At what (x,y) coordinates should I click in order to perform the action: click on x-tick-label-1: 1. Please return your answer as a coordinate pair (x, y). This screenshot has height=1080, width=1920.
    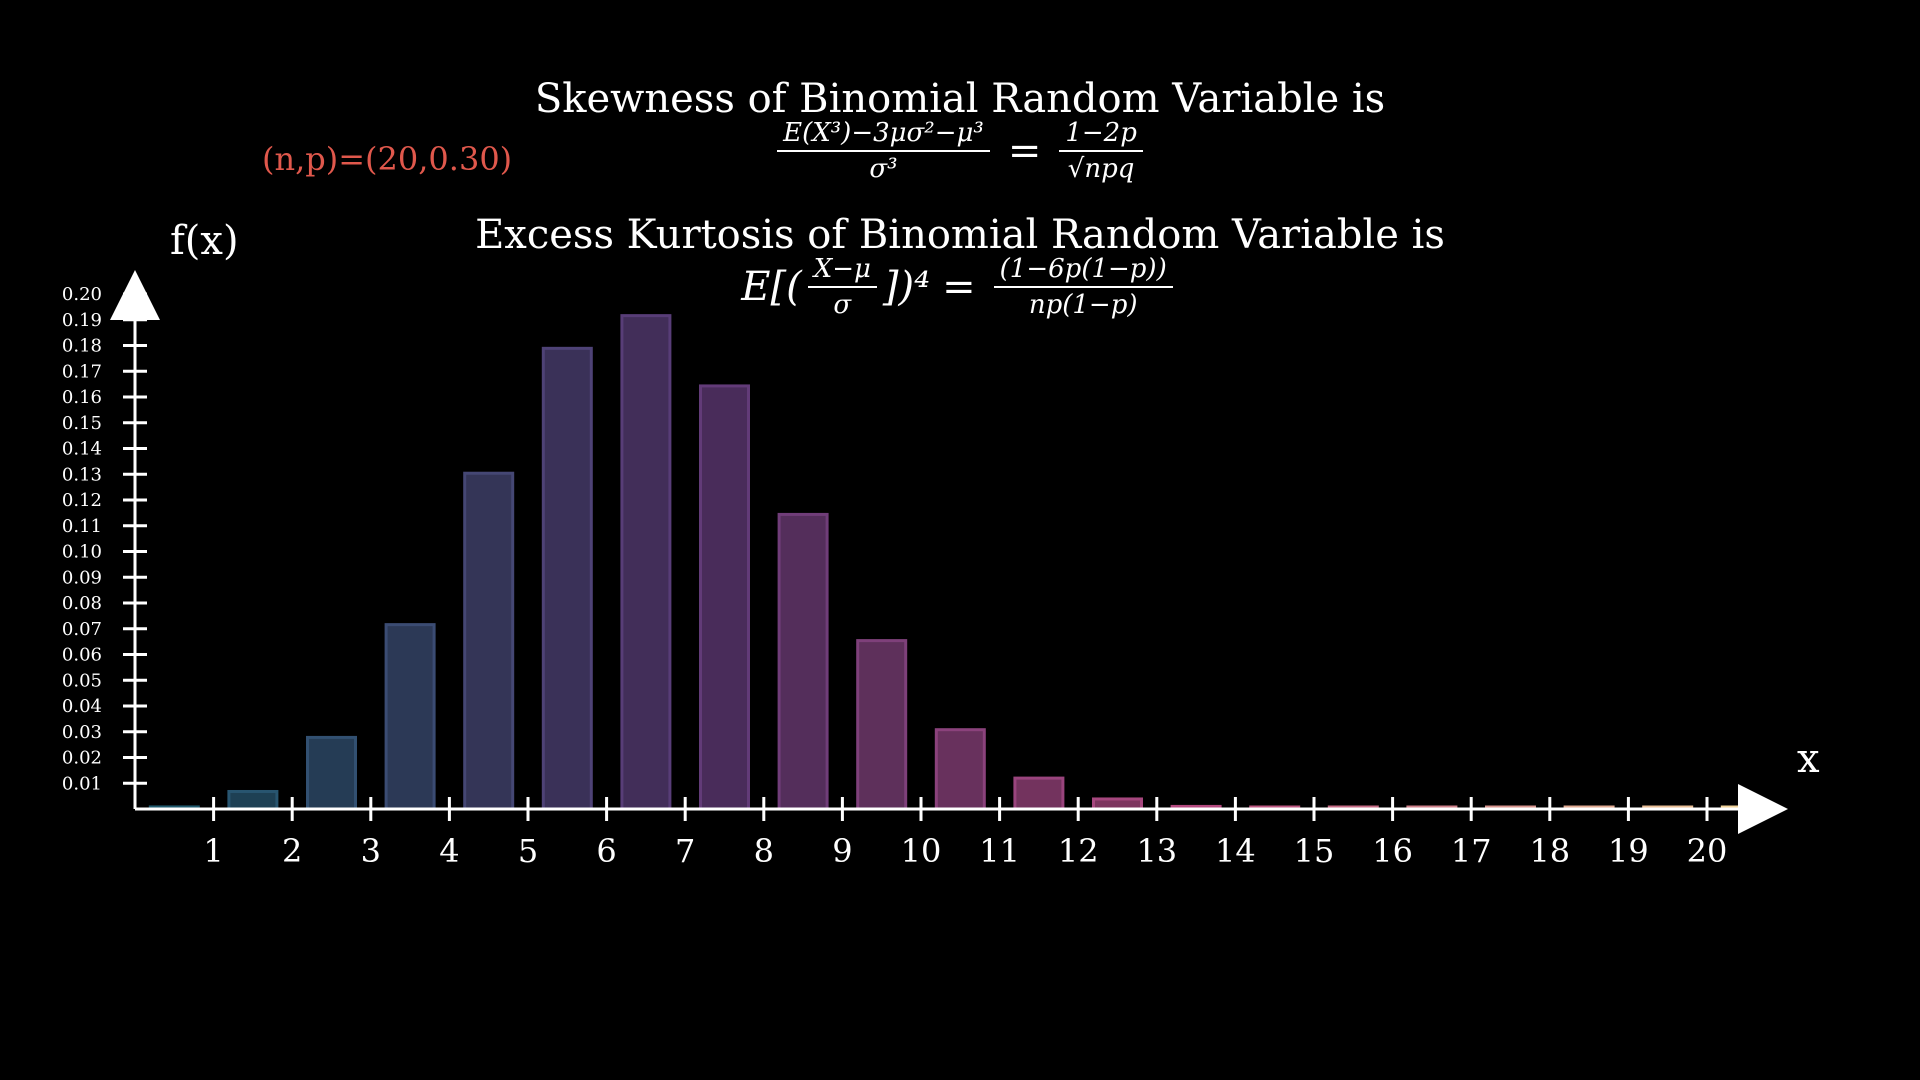
    Looking at the image, I should click on (213, 851).